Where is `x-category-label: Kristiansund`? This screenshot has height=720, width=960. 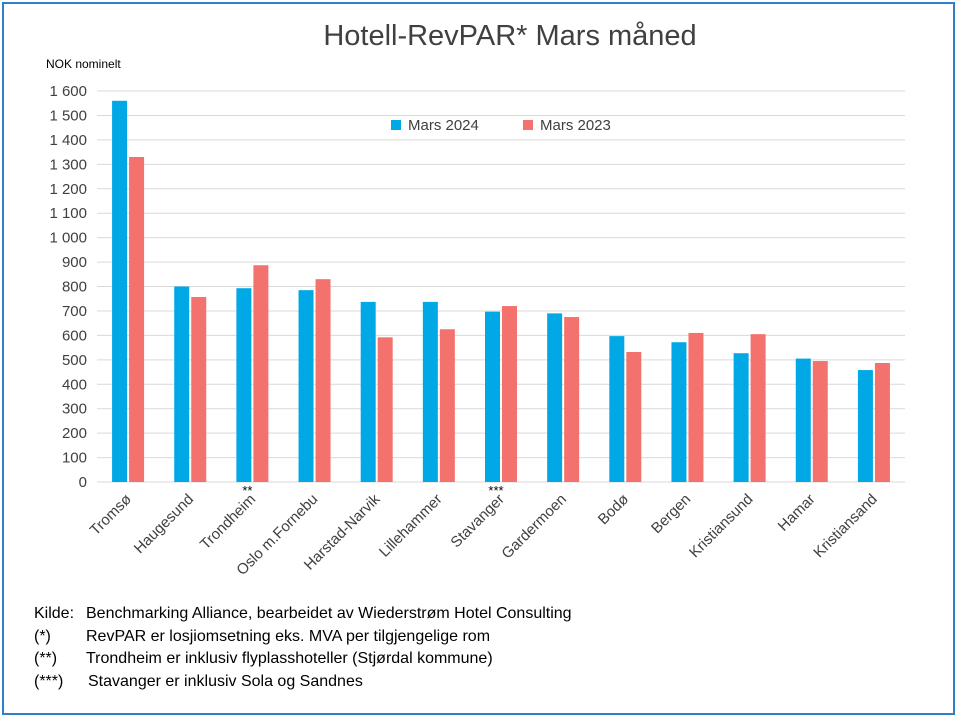 x-category-label: Kristiansund is located at coordinates (721, 526).